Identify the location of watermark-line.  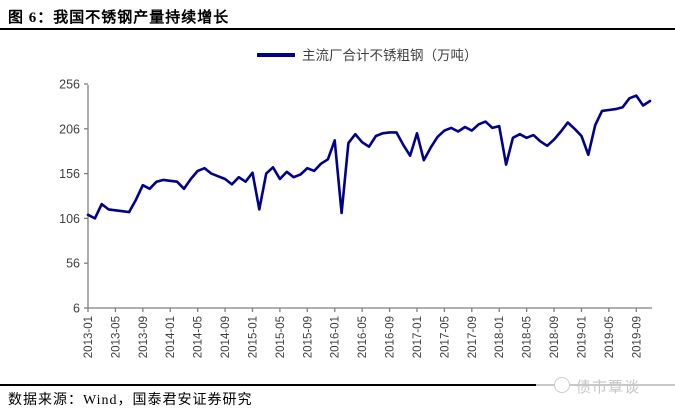
(605, 385).